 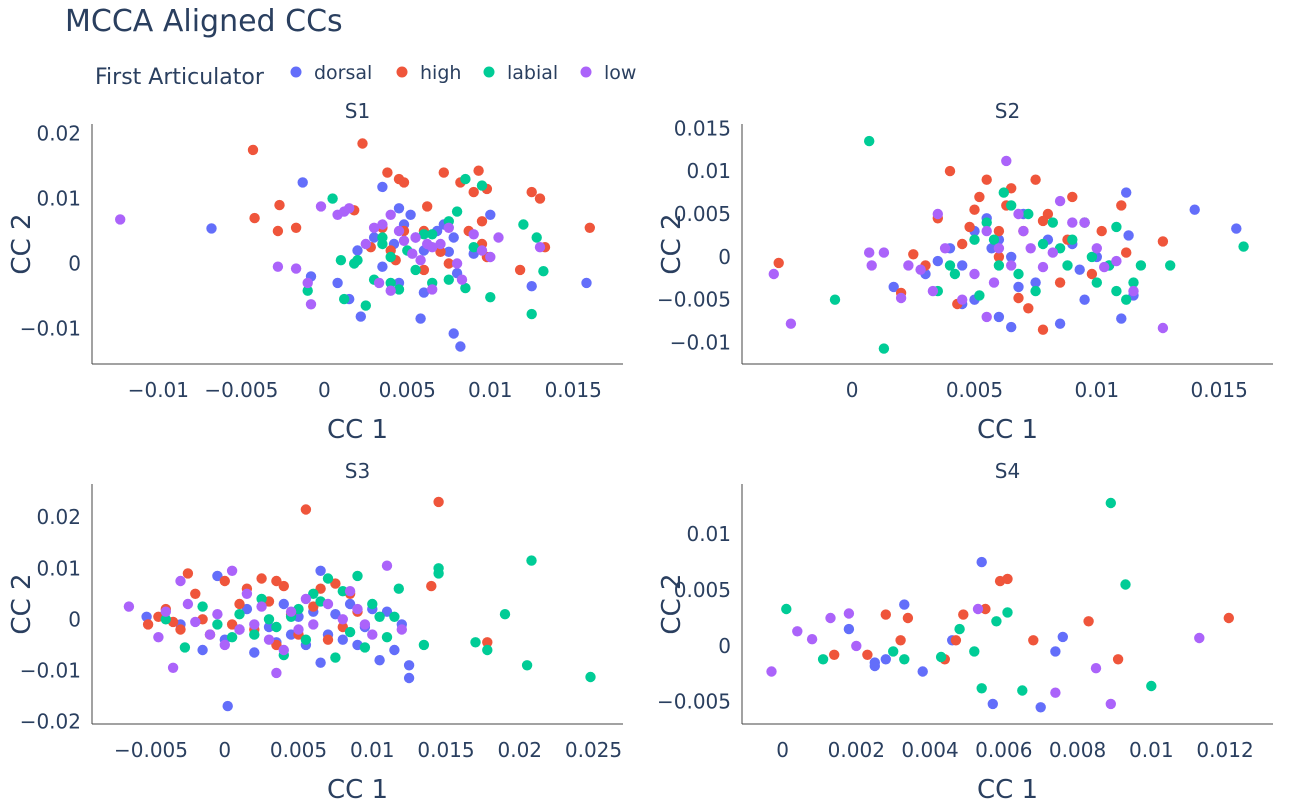 I want to click on series-low, so click(x=265, y=619).